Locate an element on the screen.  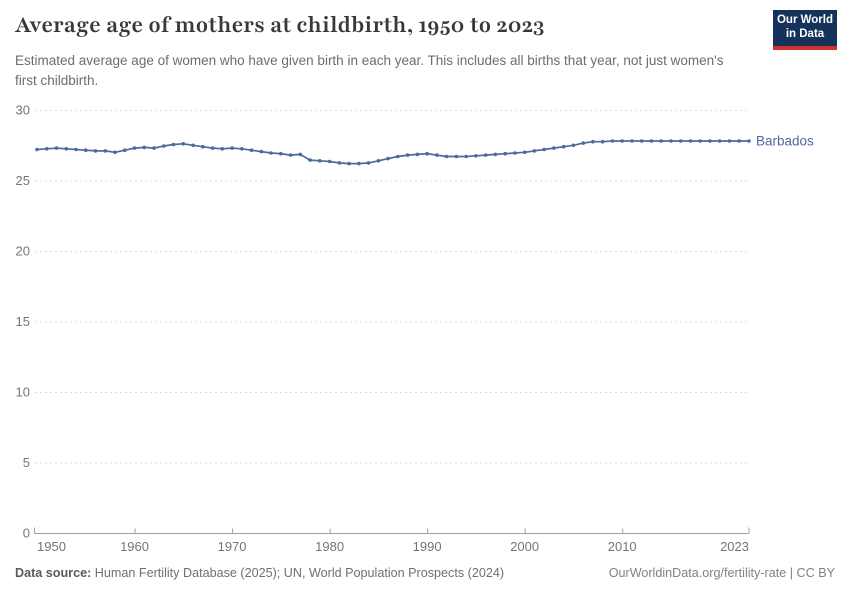
x-tick-label: 2010 is located at coordinates (622, 546).